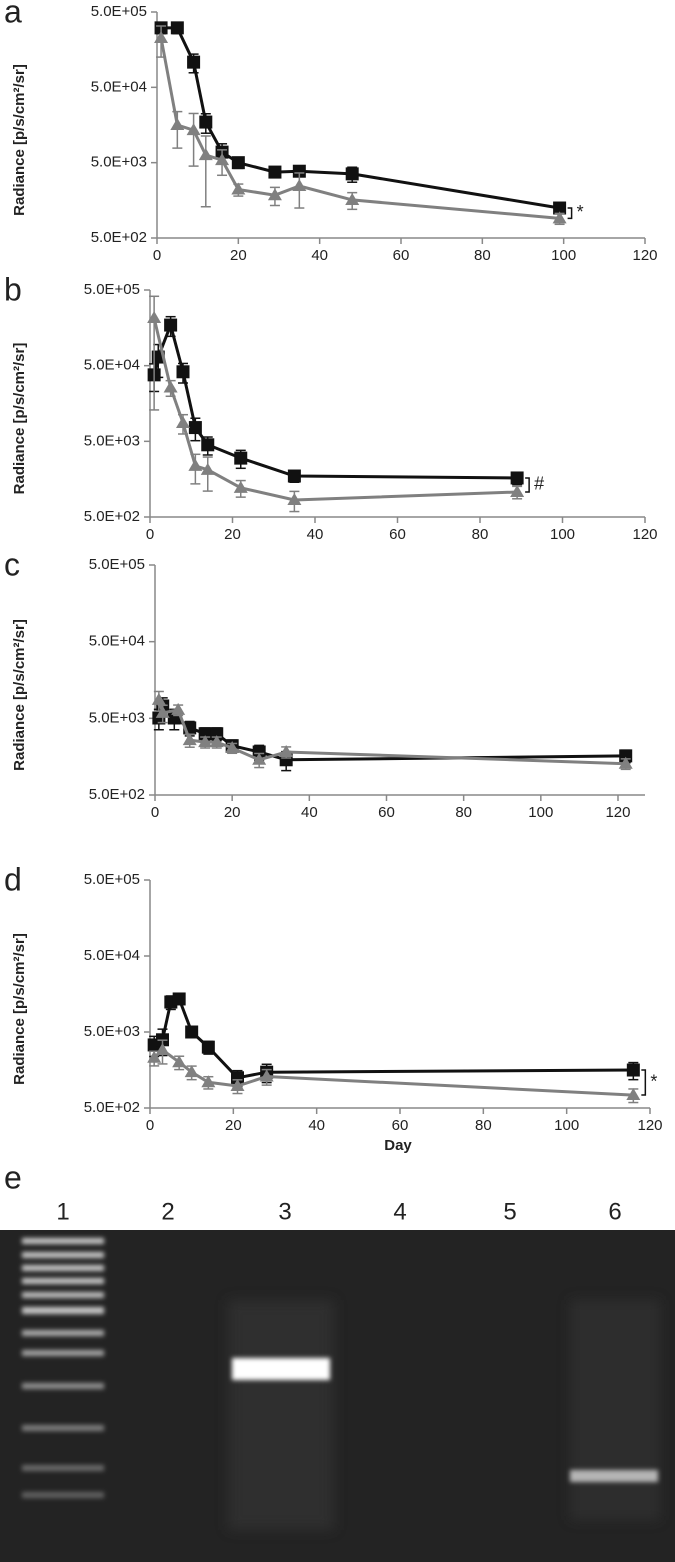  I want to click on panel-label: a, so click(13, 14).